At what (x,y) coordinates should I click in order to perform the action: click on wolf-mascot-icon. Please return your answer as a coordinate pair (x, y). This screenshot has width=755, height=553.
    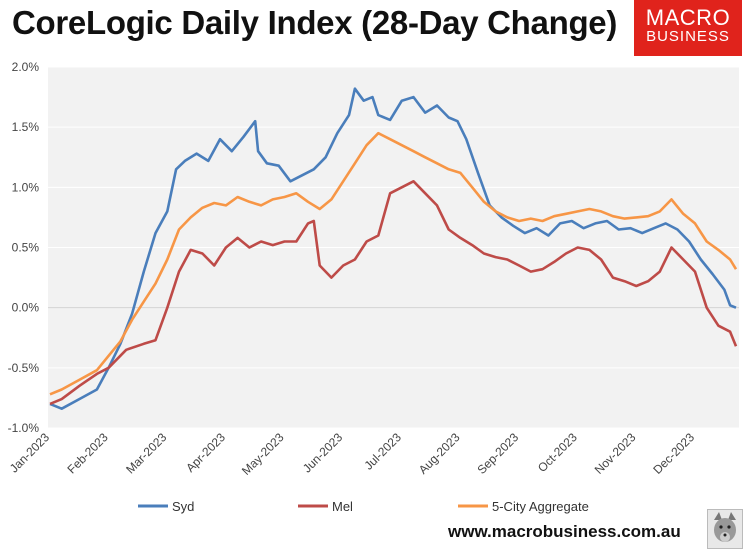
    Looking at the image, I should click on (725, 529).